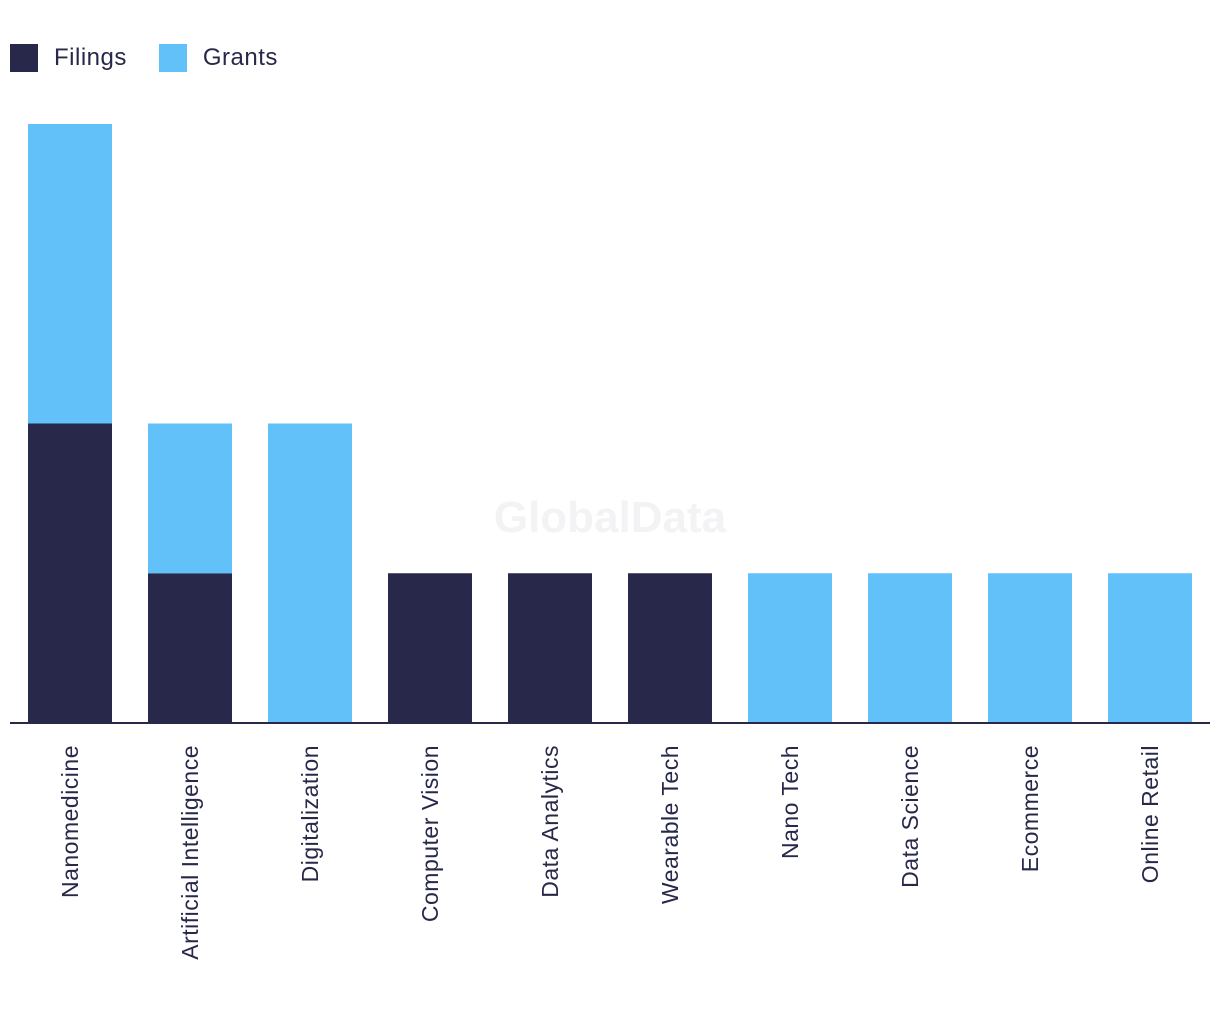 The width and height of the screenshot is (1220, 1030). I want to click on bar-filings-wearable-tech, so click(670, 648).